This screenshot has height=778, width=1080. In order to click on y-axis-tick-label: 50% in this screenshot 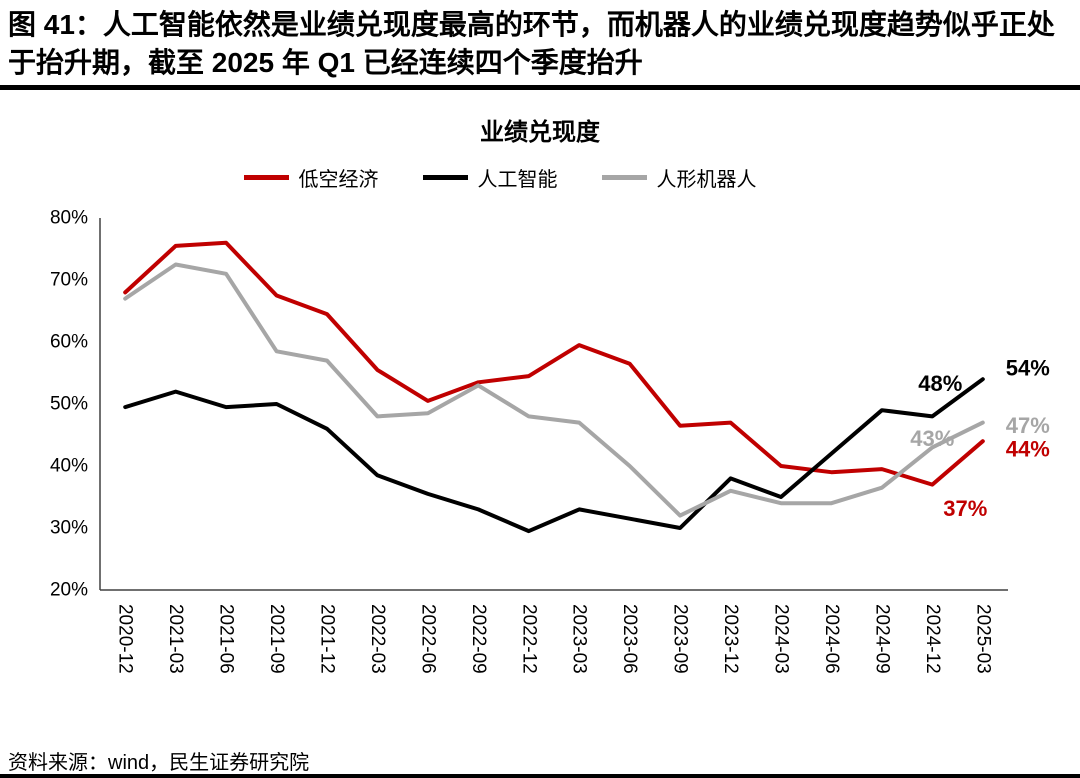, I will do `click(69, 404)`.